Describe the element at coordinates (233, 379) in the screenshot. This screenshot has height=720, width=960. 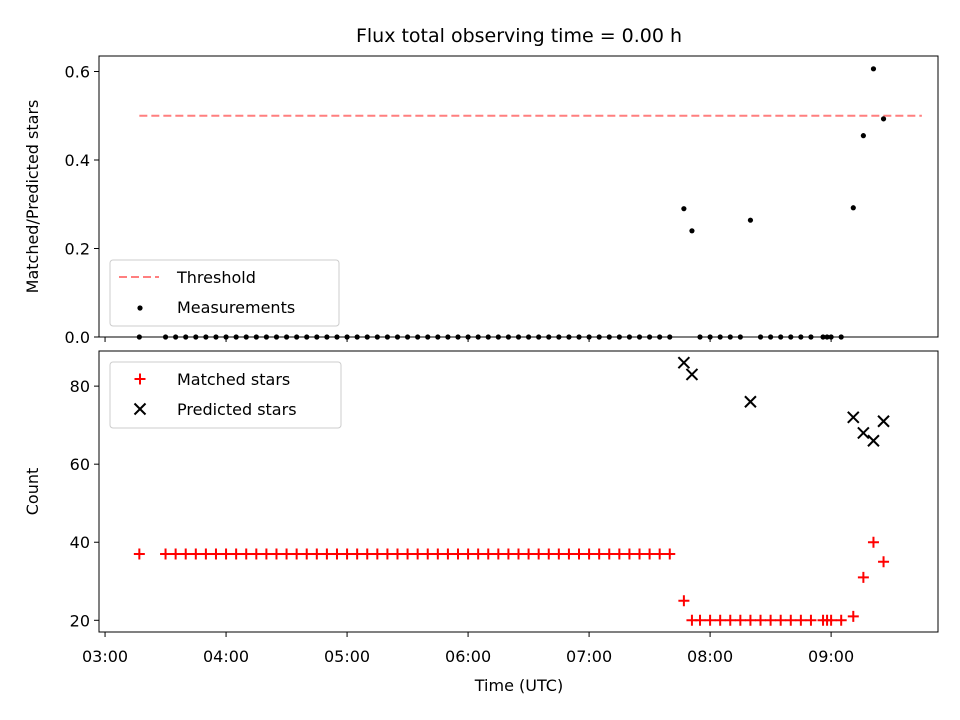
I see `legend-label: Matched stars` at that location.